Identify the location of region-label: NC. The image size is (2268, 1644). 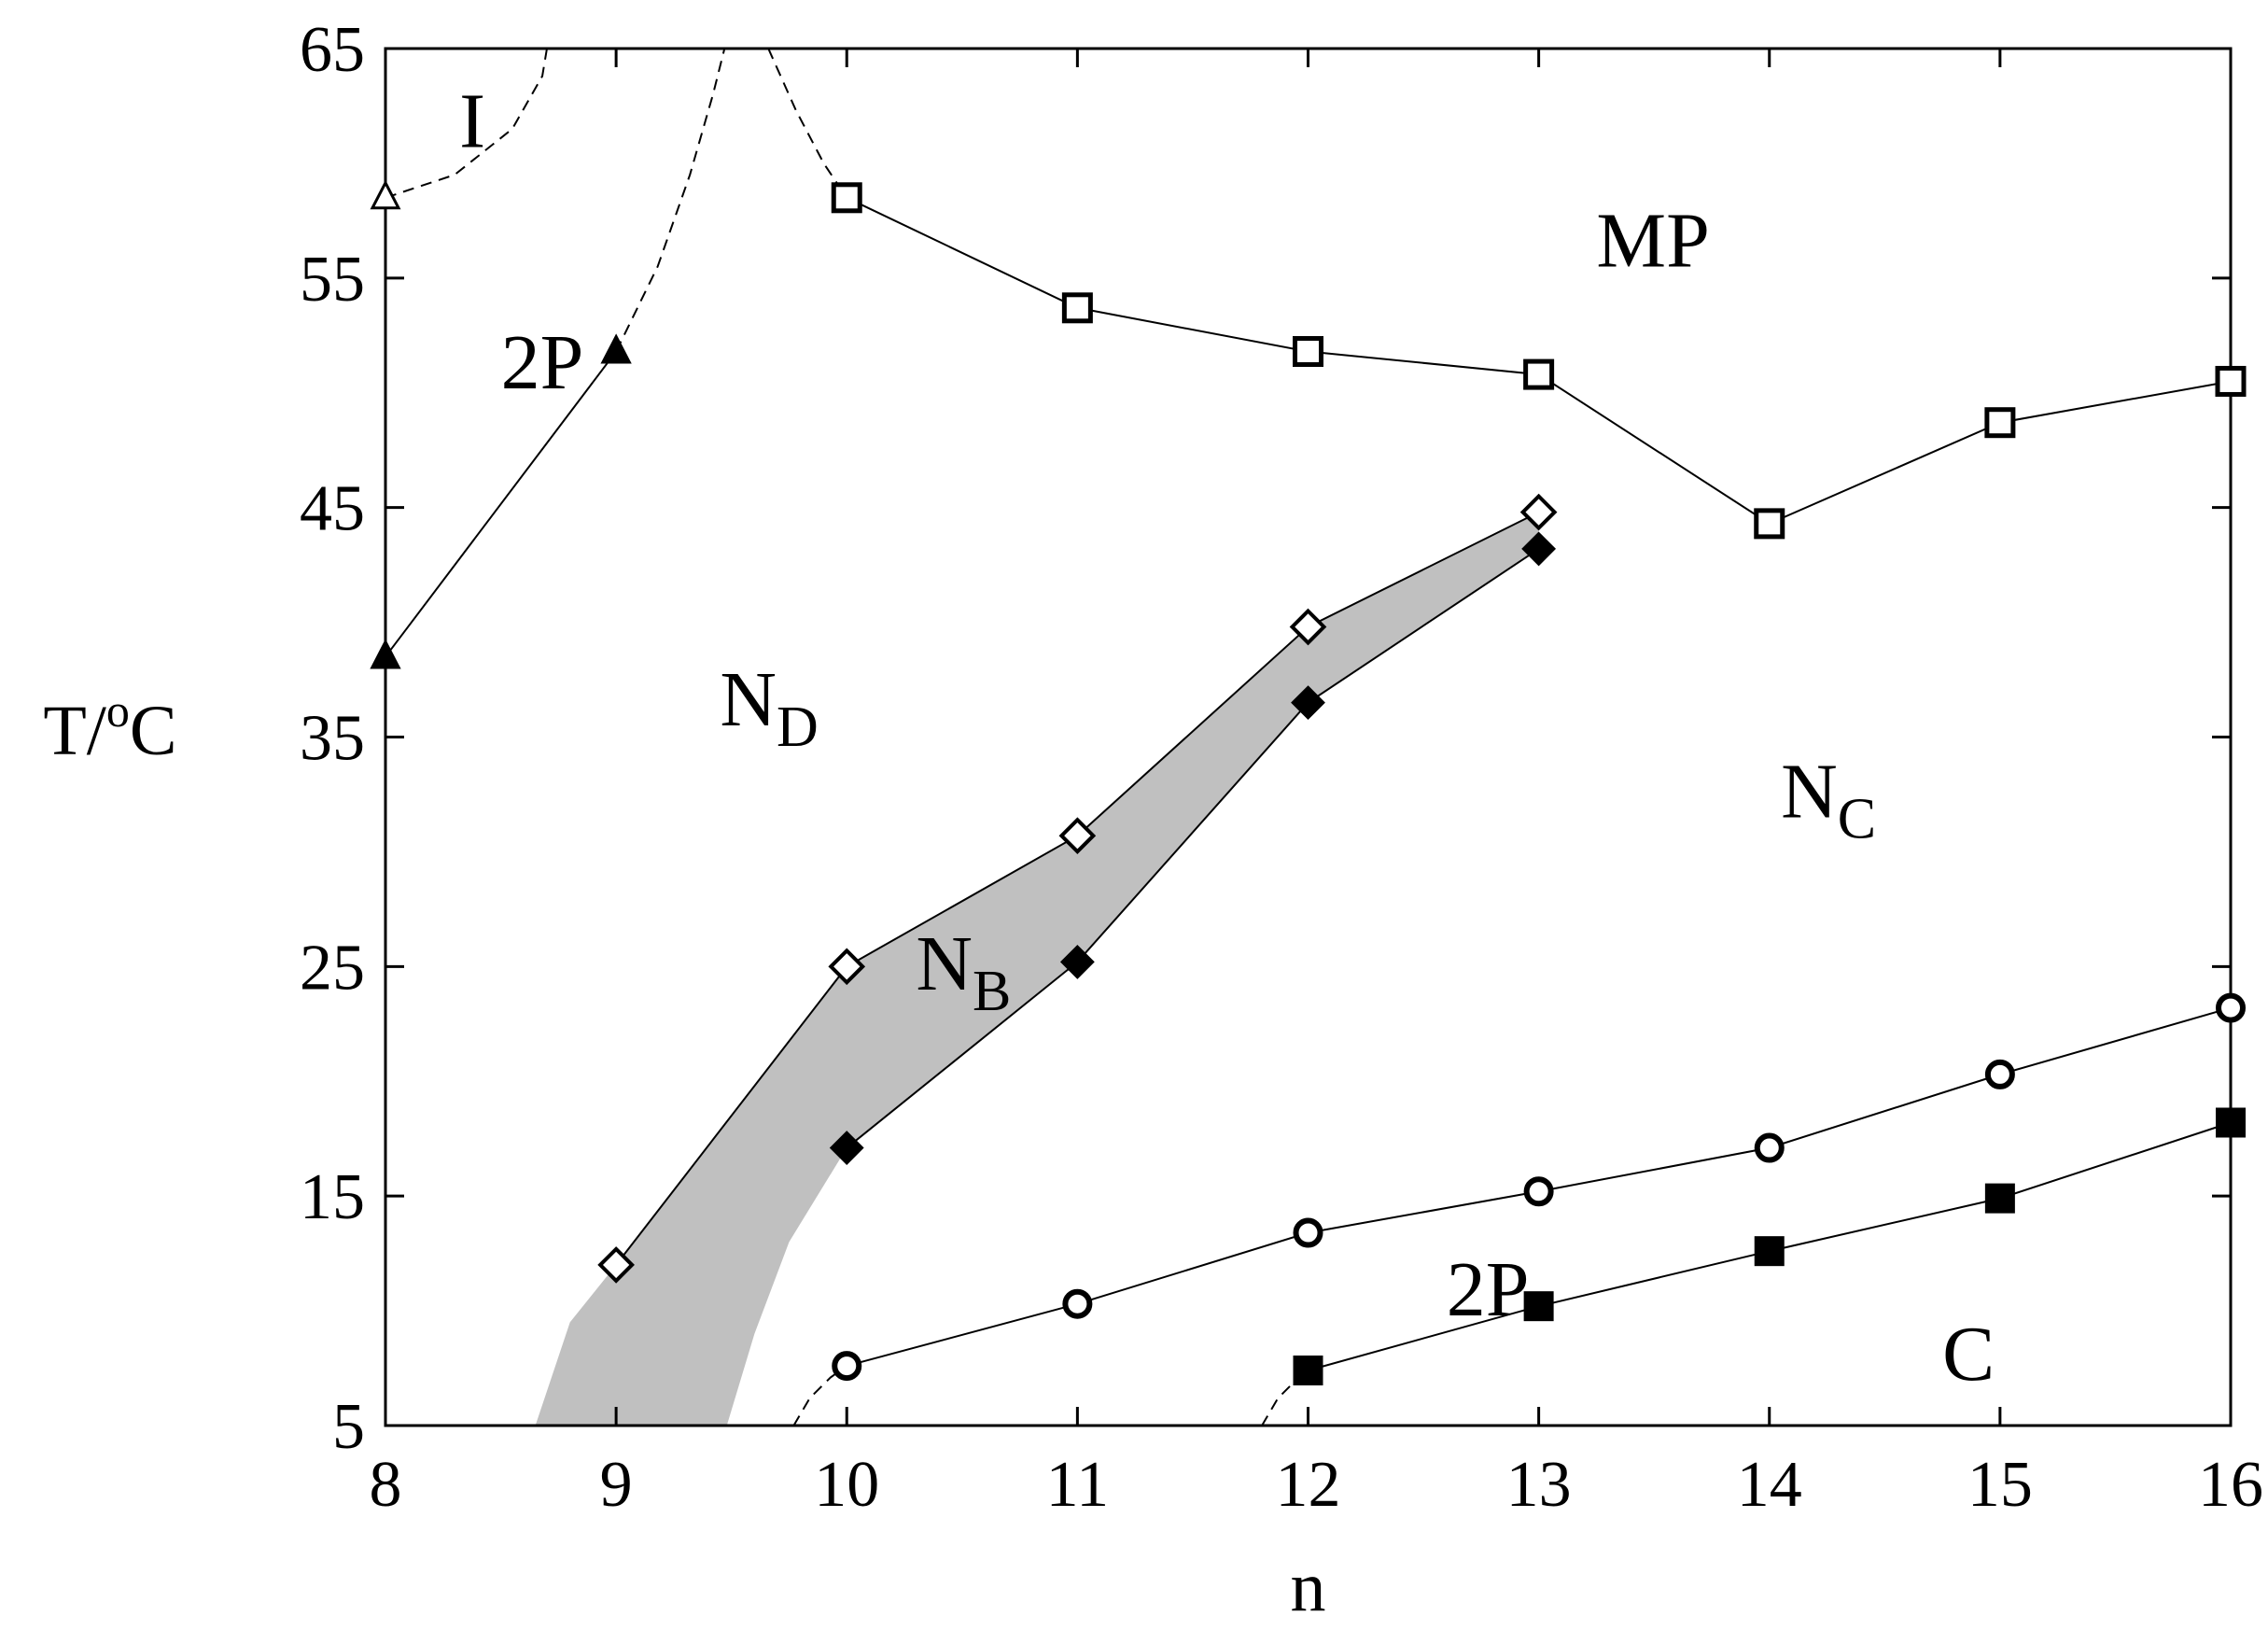
(1828, 800).